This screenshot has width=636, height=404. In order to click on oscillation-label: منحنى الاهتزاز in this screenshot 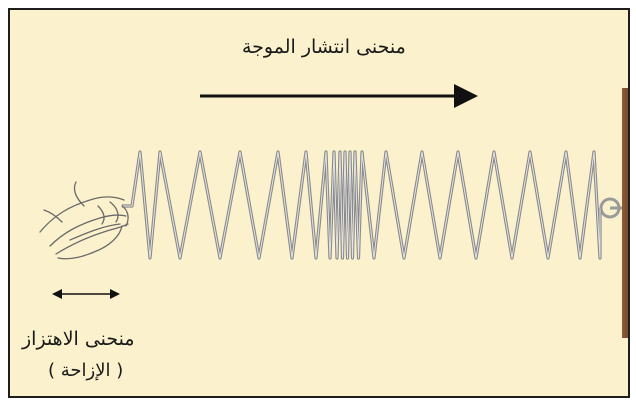, I will do `click(78, 339)`.